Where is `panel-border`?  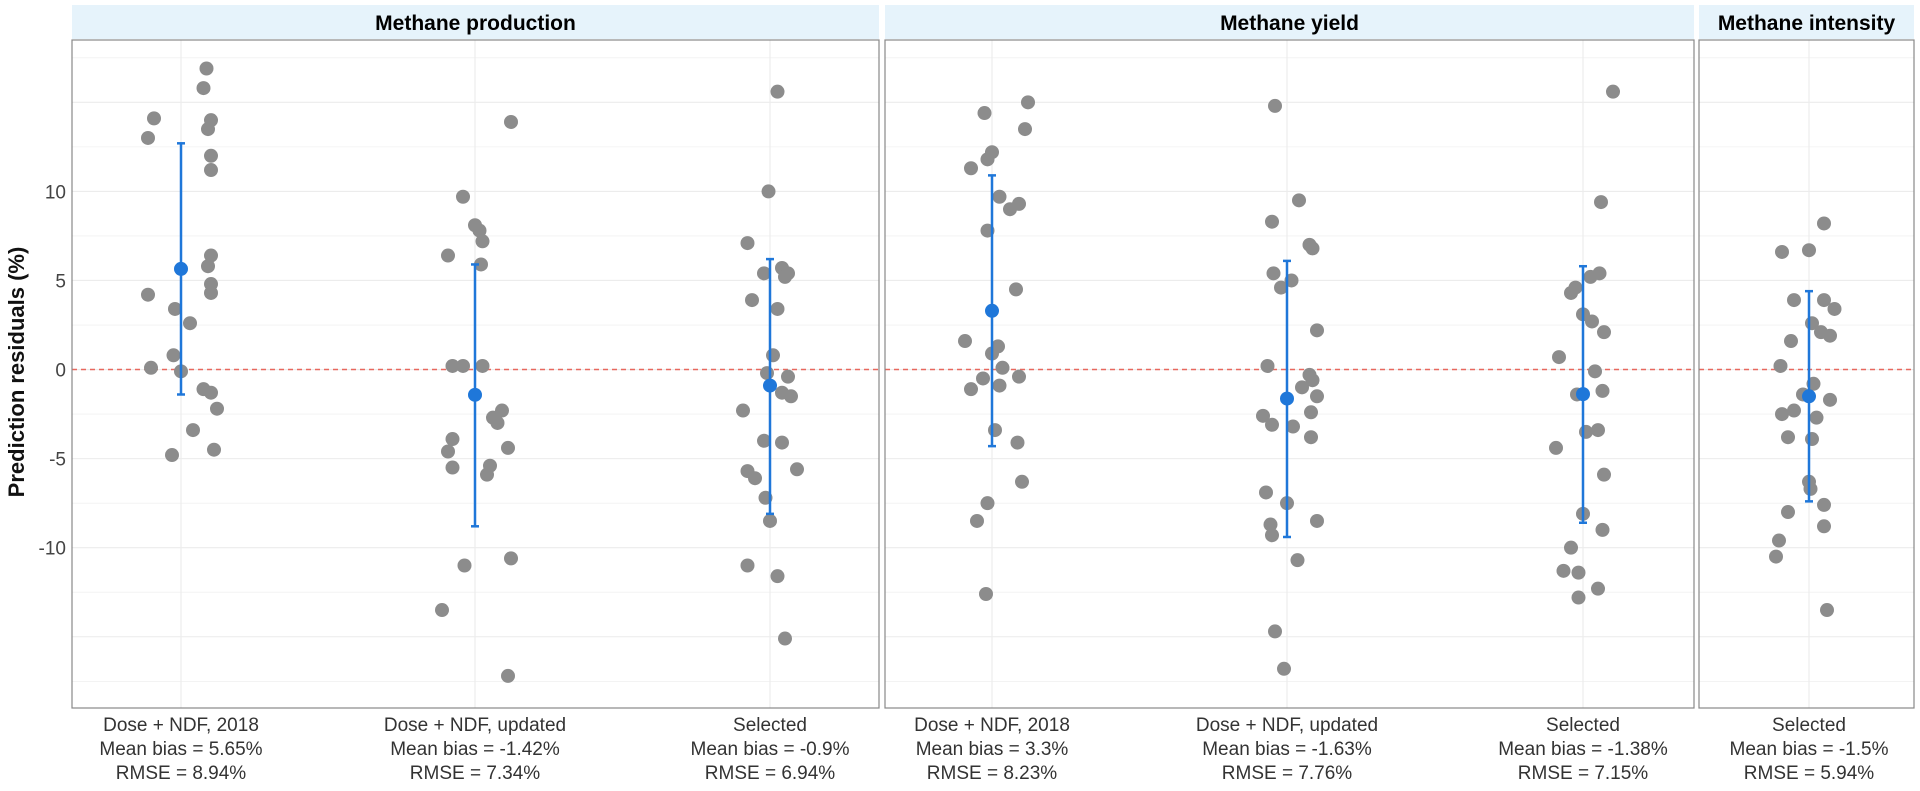 panel-border is located at coordinates (1806, 374).